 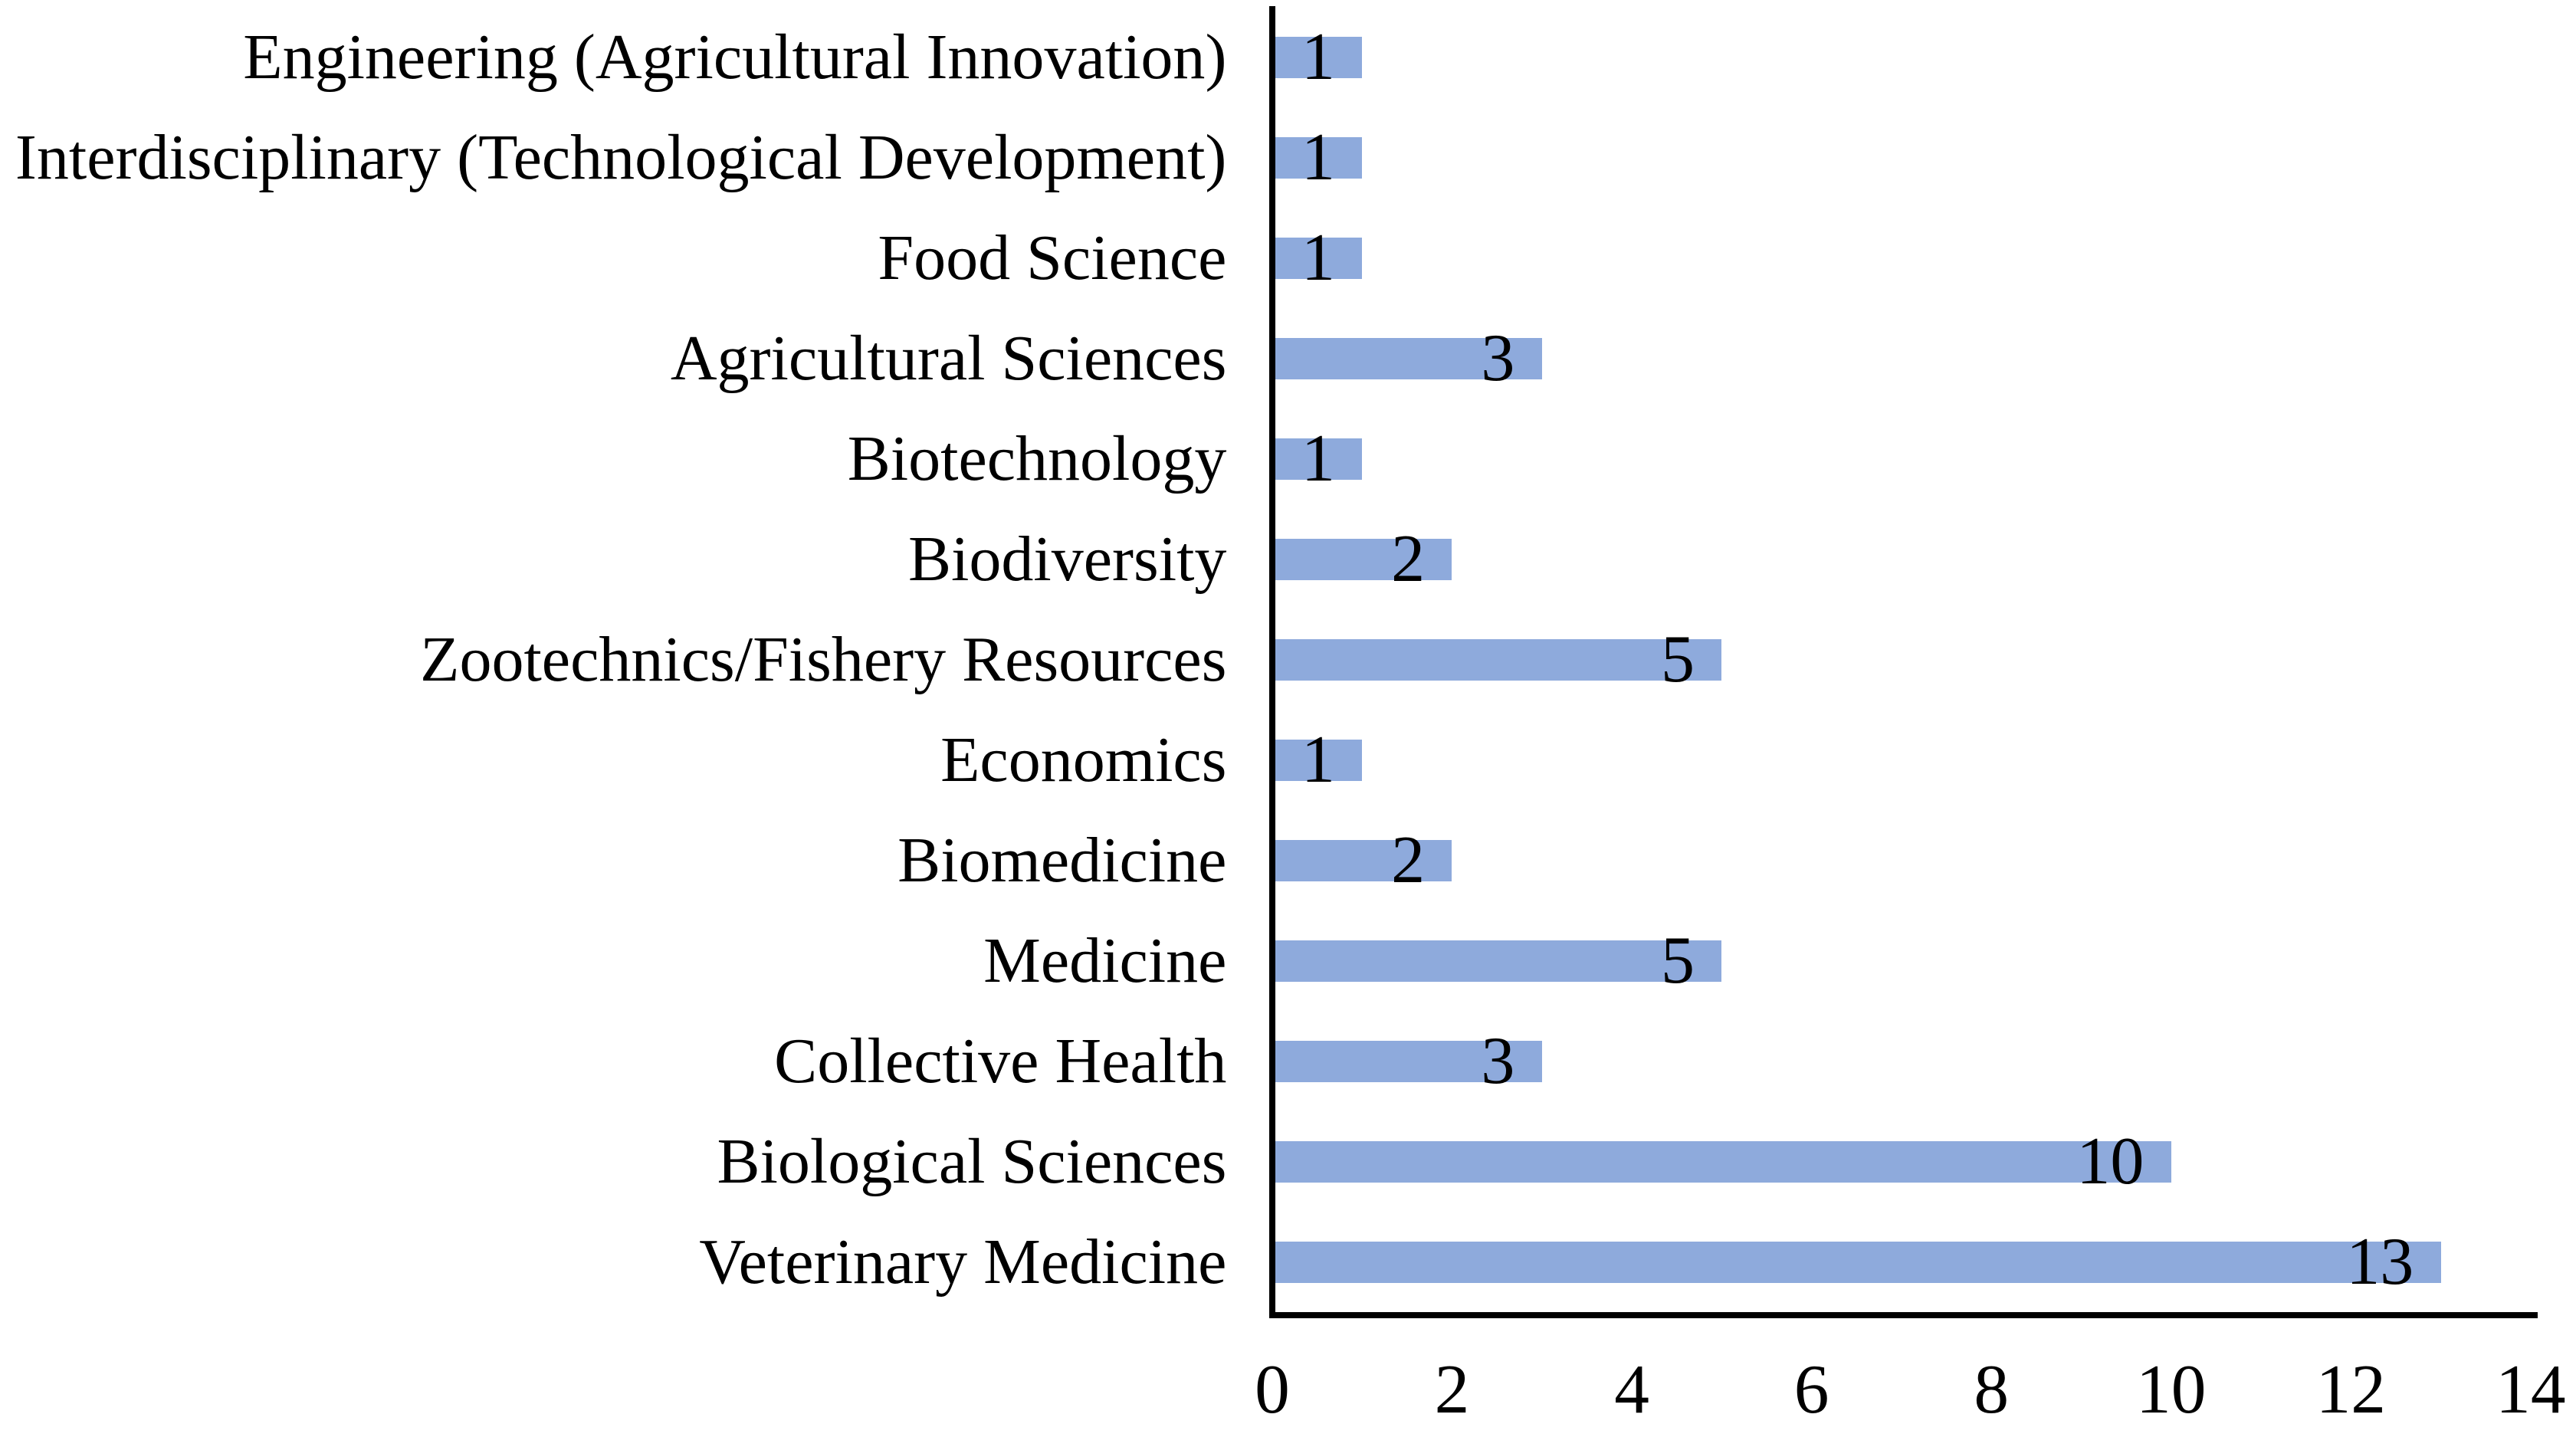 What do you see at coordinates (1856, 1261) in the screenshot?
I see `bar: 13` at bounding box center [1856, 1261].